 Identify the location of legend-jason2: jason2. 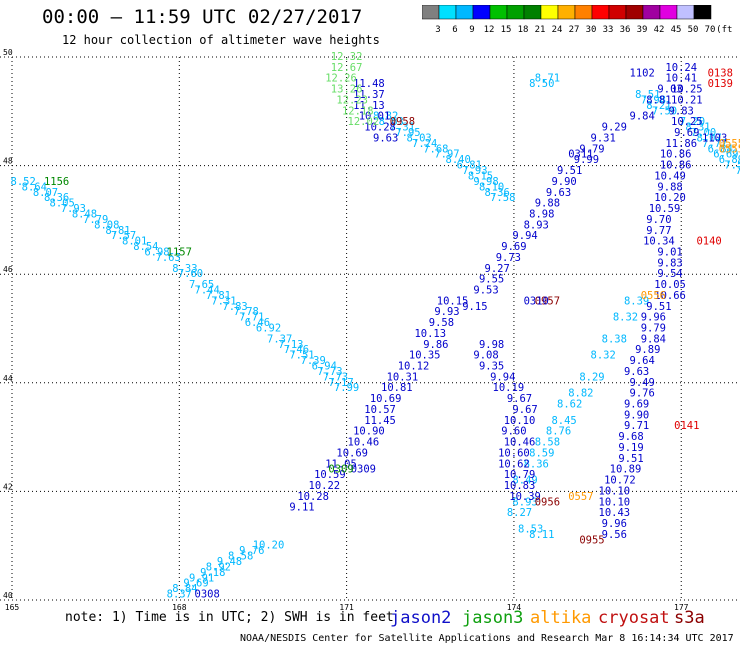
(421, 618).